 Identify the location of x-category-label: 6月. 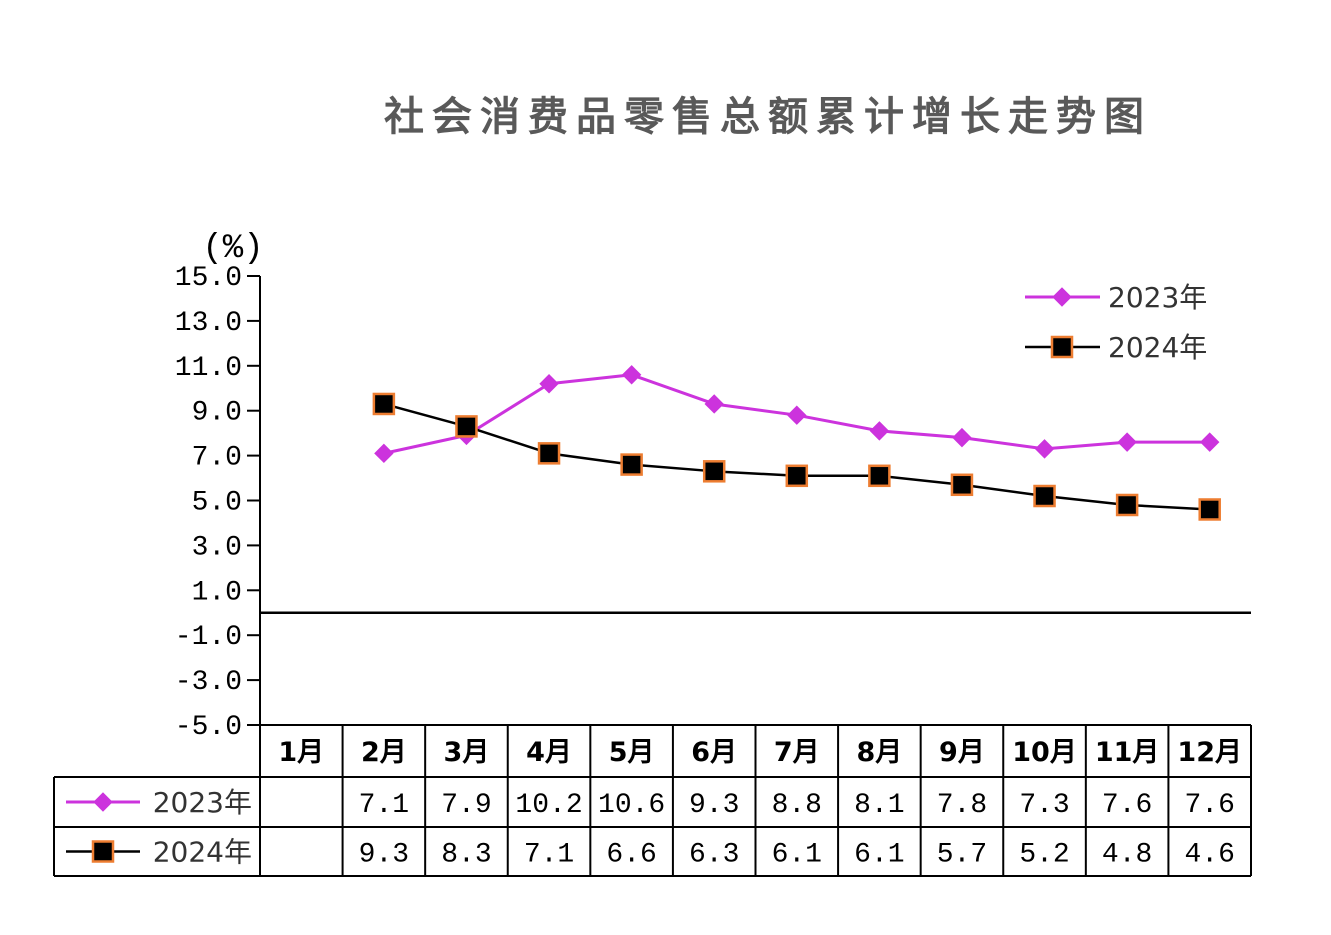
(714, 752).